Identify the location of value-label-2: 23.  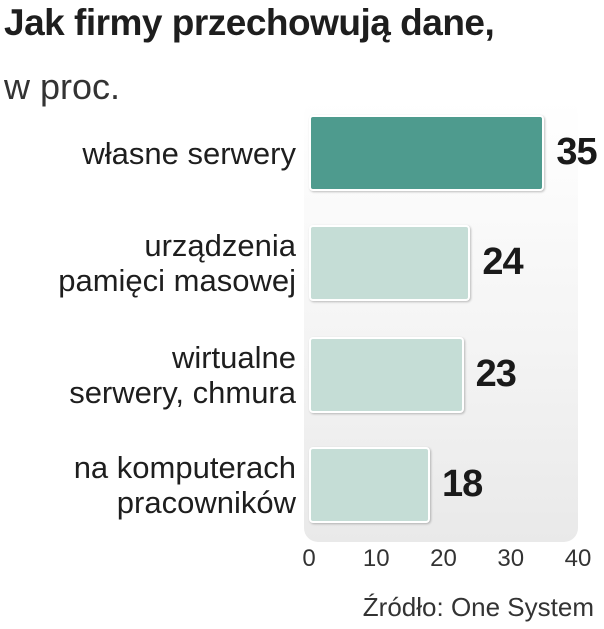
(496, 374).